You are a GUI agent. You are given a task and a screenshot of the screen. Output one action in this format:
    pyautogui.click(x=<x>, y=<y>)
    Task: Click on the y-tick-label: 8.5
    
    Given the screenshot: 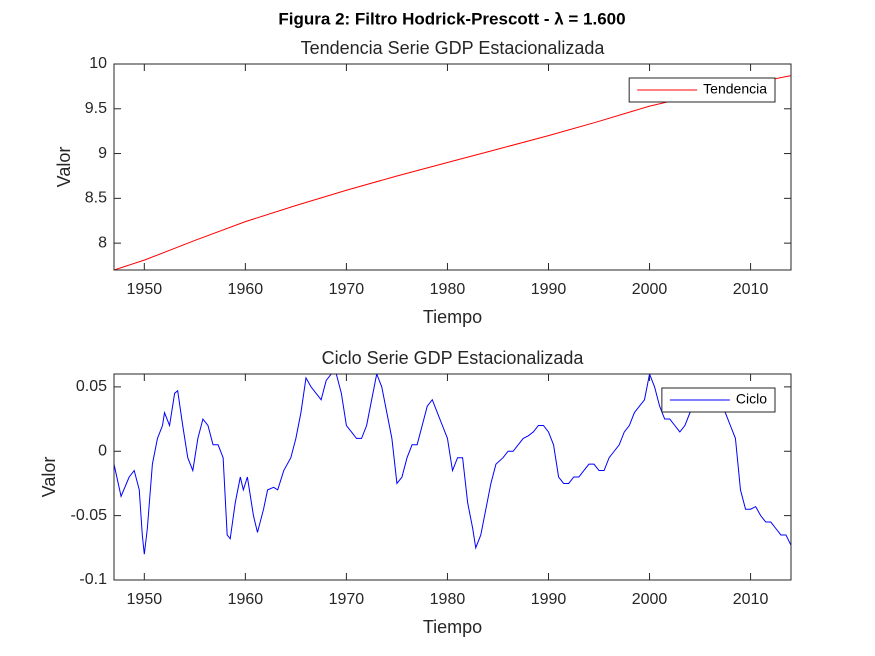 What is the action you would take?
    pyautogui.click(x=96, y=198)
    